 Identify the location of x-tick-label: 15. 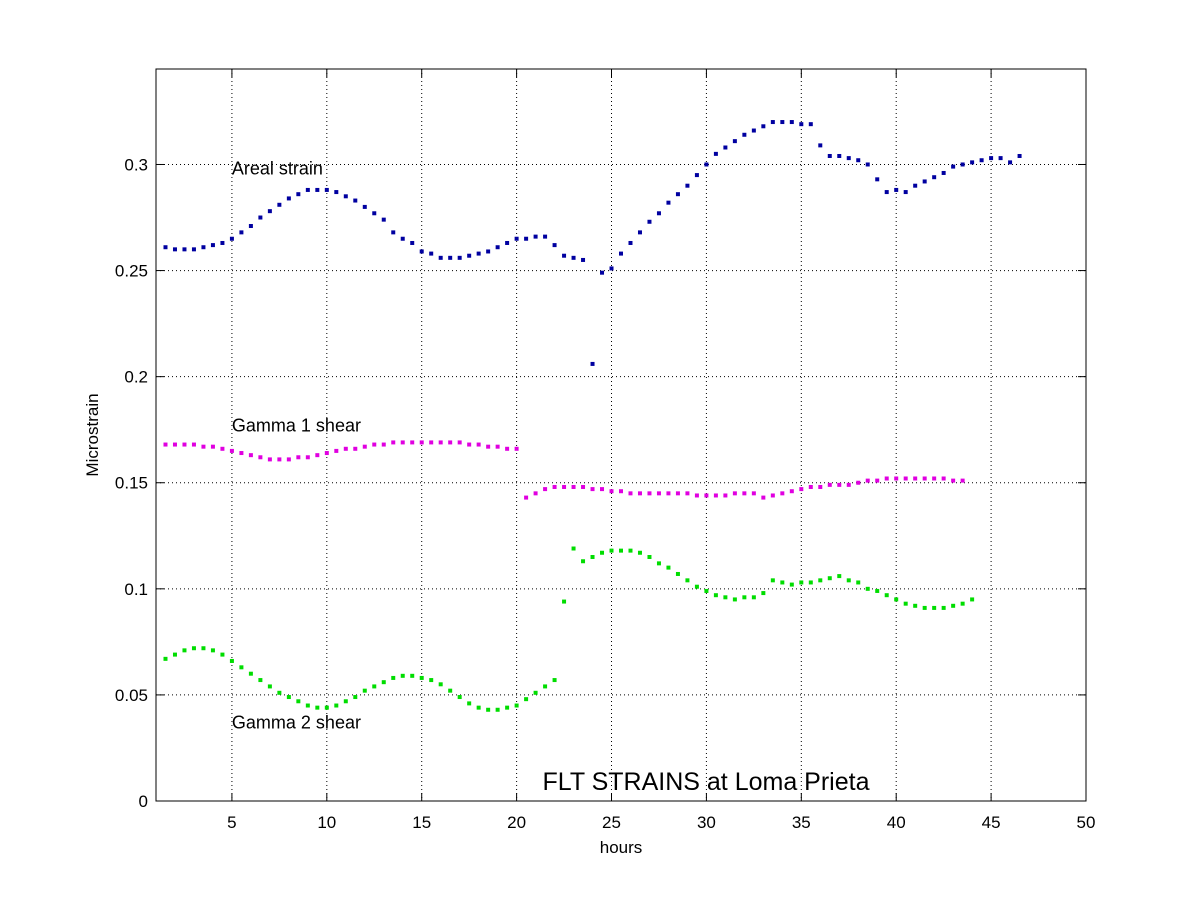
(421, 822).